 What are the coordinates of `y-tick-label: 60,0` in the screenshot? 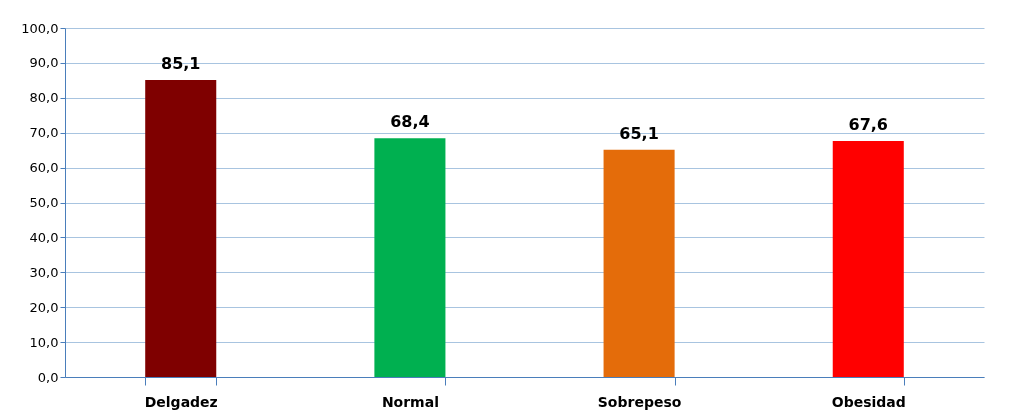 It's located at (44, 168).